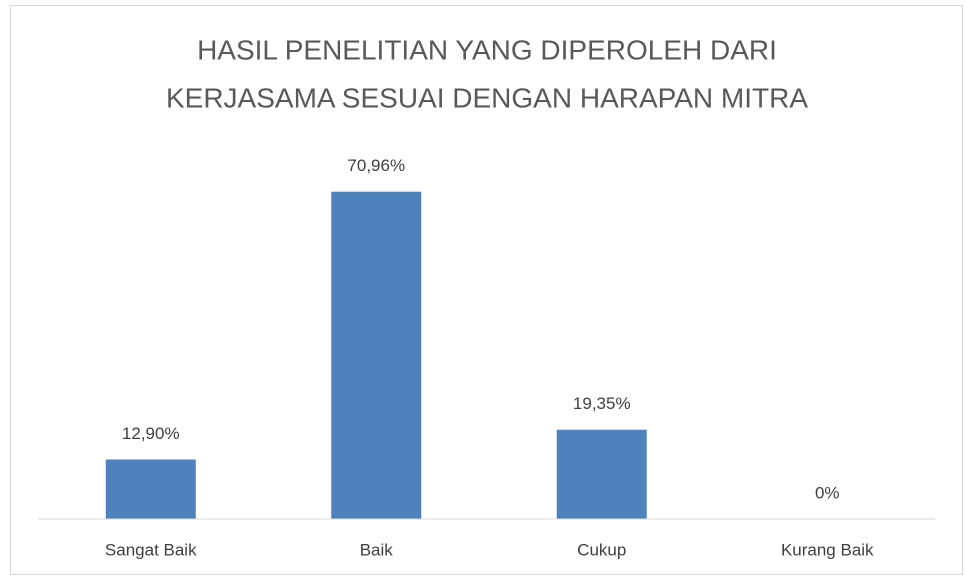  I want to click on x-tick-label: Cukup, so click(601, 549).